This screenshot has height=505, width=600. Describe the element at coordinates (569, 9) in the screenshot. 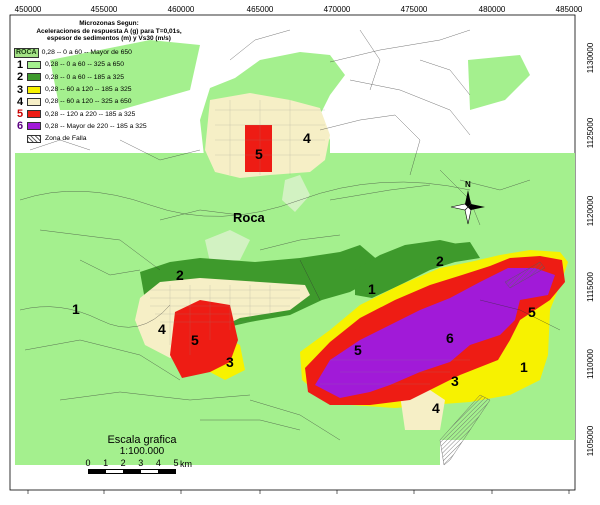

I see `x-tick-label: 485000` at that location.